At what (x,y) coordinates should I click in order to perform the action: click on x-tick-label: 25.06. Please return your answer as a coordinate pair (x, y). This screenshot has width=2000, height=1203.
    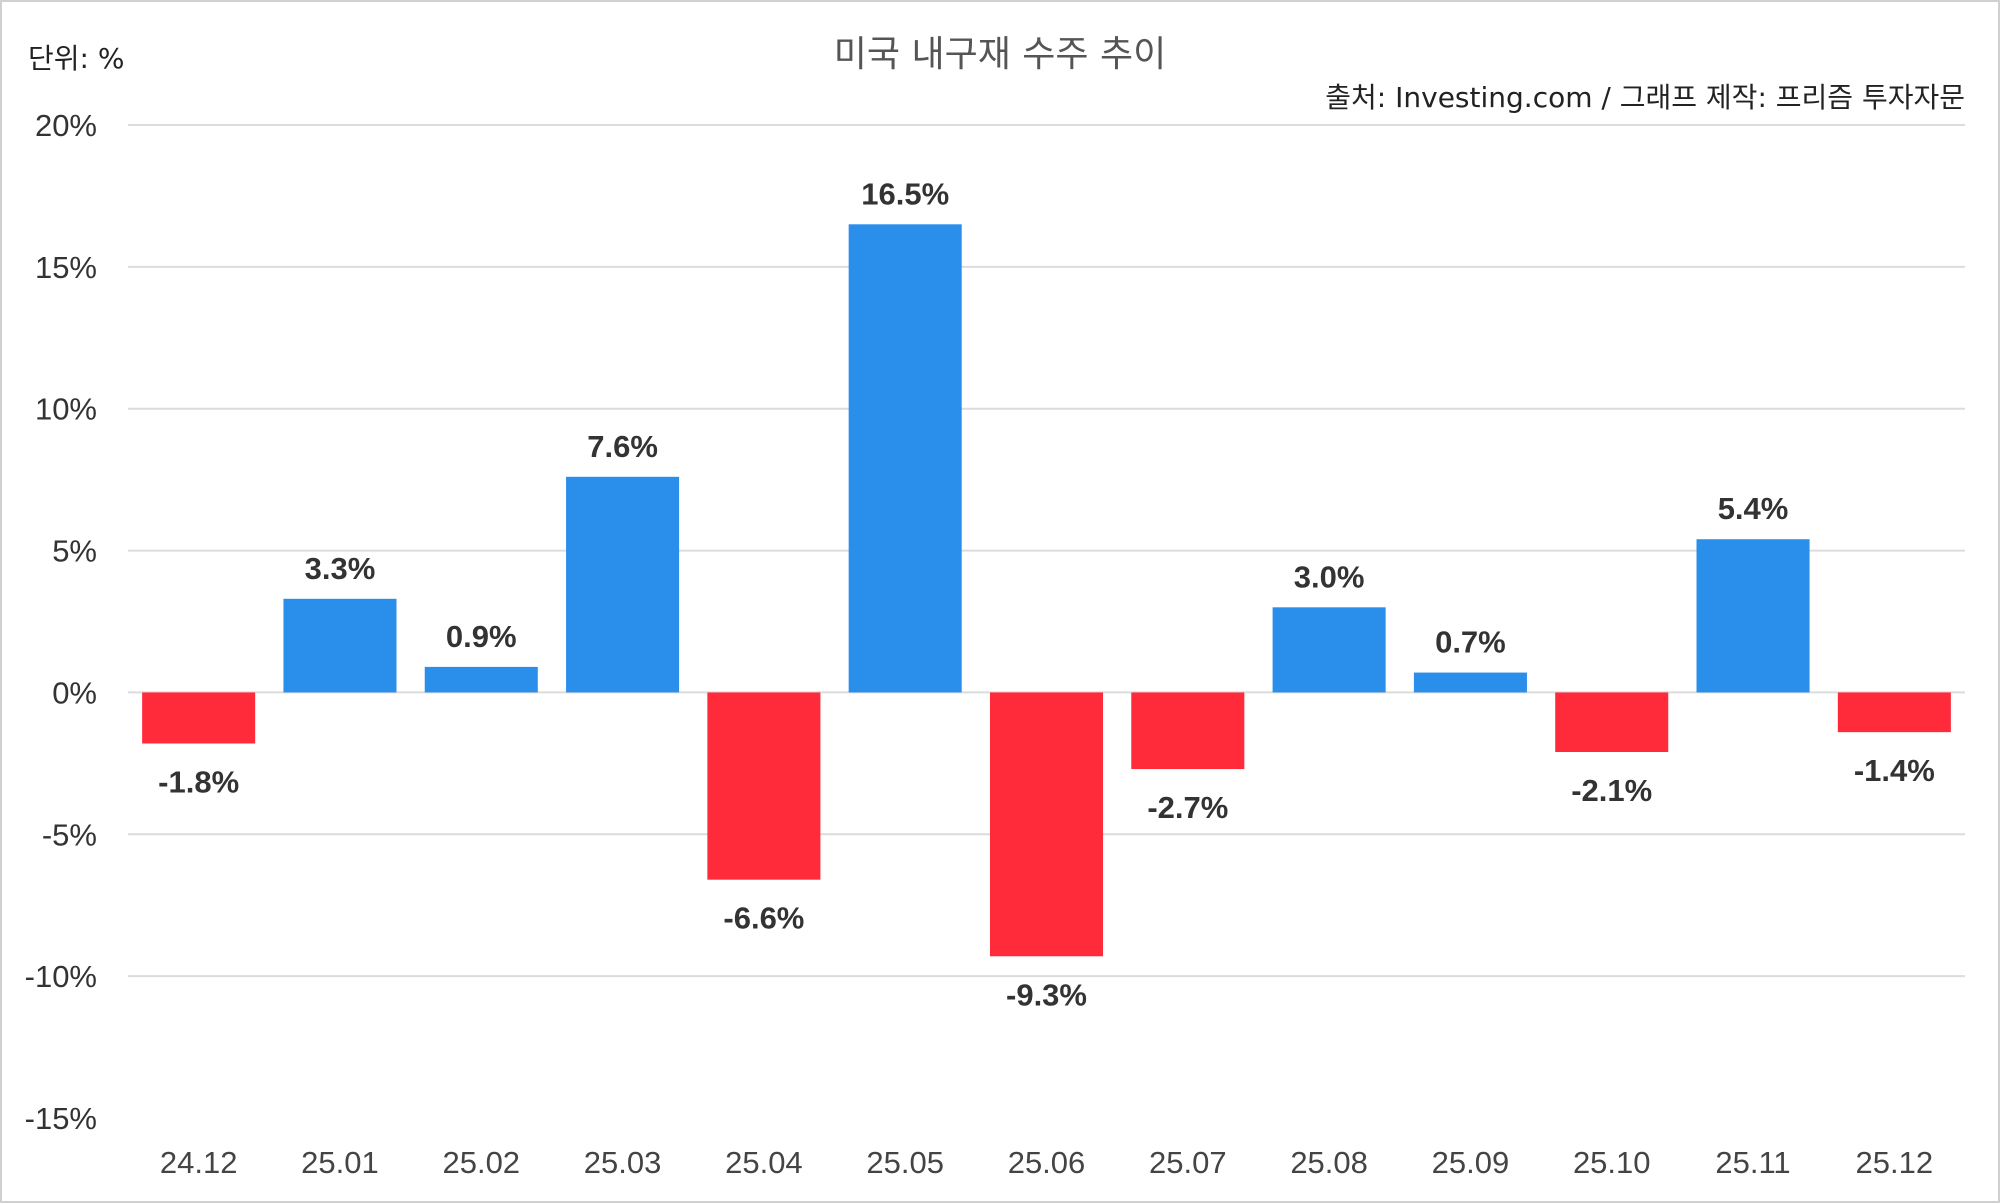
    Looking at the image, I should click on (1047, 1162).